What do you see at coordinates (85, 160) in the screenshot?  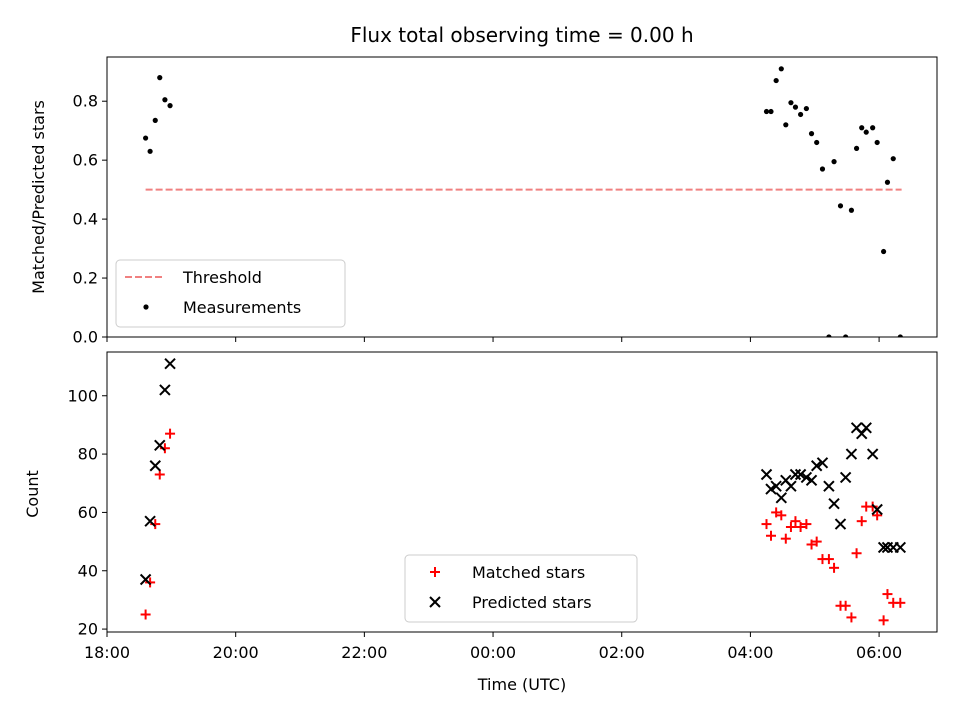 I see `top-y-tick-label: 0.6` at bounding box center [85, 160].